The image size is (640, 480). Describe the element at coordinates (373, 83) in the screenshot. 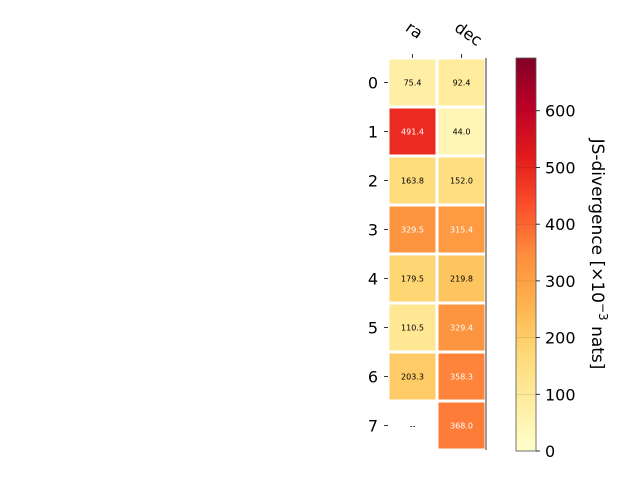

I see `row-tick-label: 0` at that location.